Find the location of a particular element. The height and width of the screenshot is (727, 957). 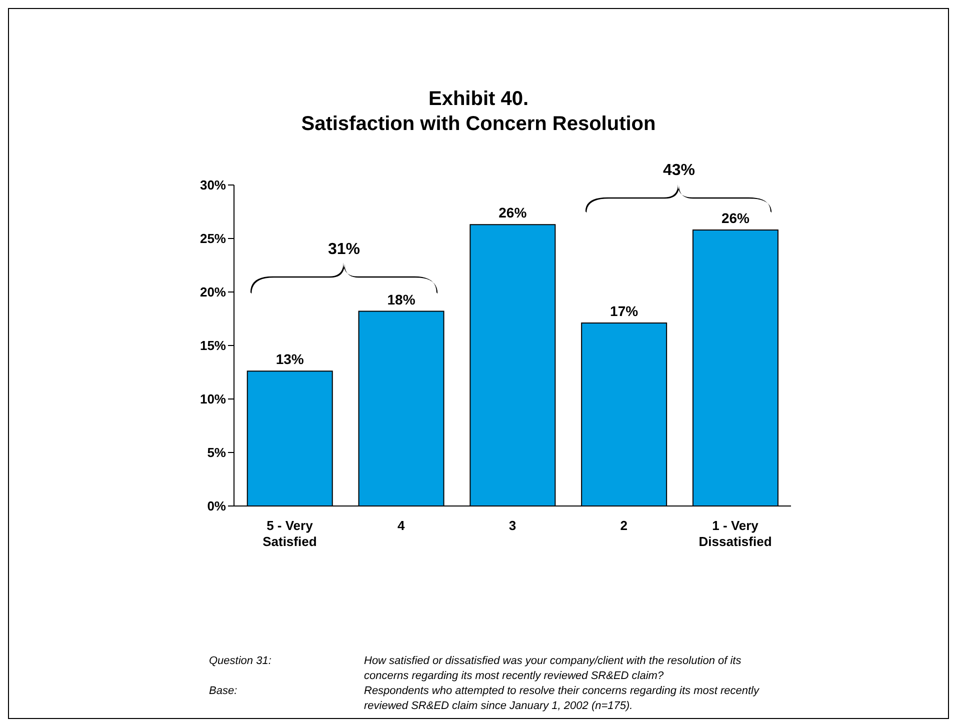

chart-title: Exhibit 40. Satisfaction with Concern Resolution is located at coordinates (478, 112).